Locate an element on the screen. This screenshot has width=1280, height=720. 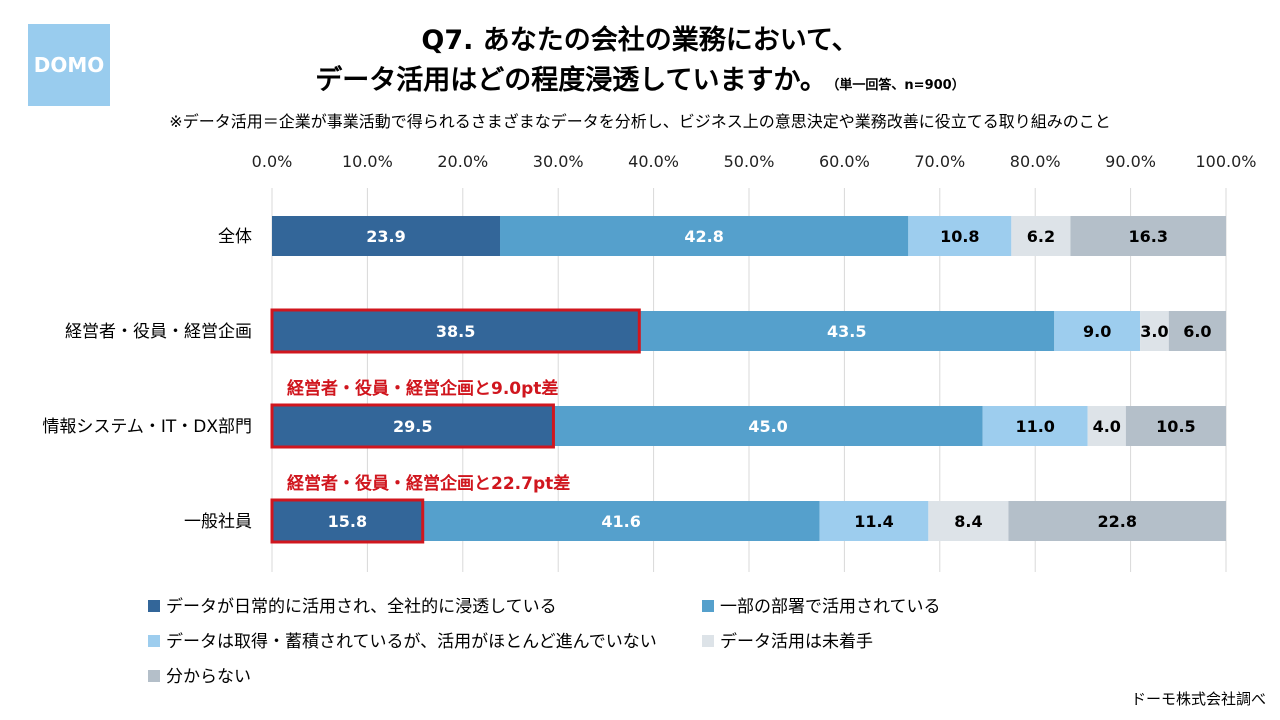
x-tick-label: 50.0% is located at coordinates (749, 161).